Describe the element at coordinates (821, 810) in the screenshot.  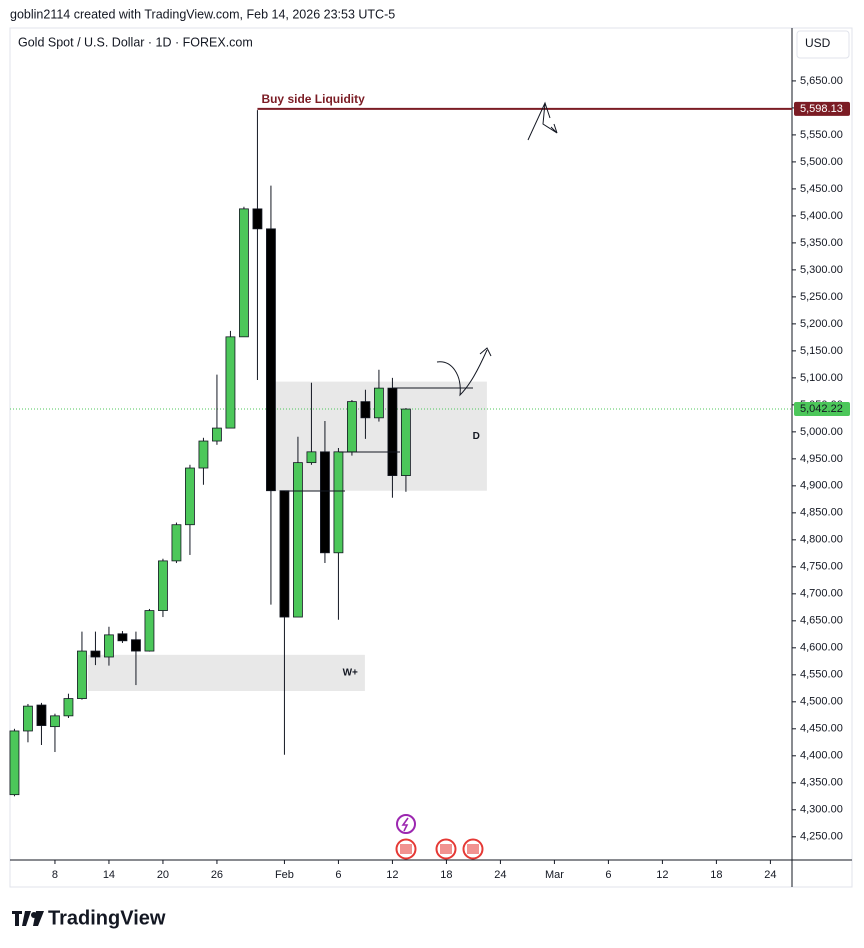
I see `y-tick-label: 4,300.00` at that location.